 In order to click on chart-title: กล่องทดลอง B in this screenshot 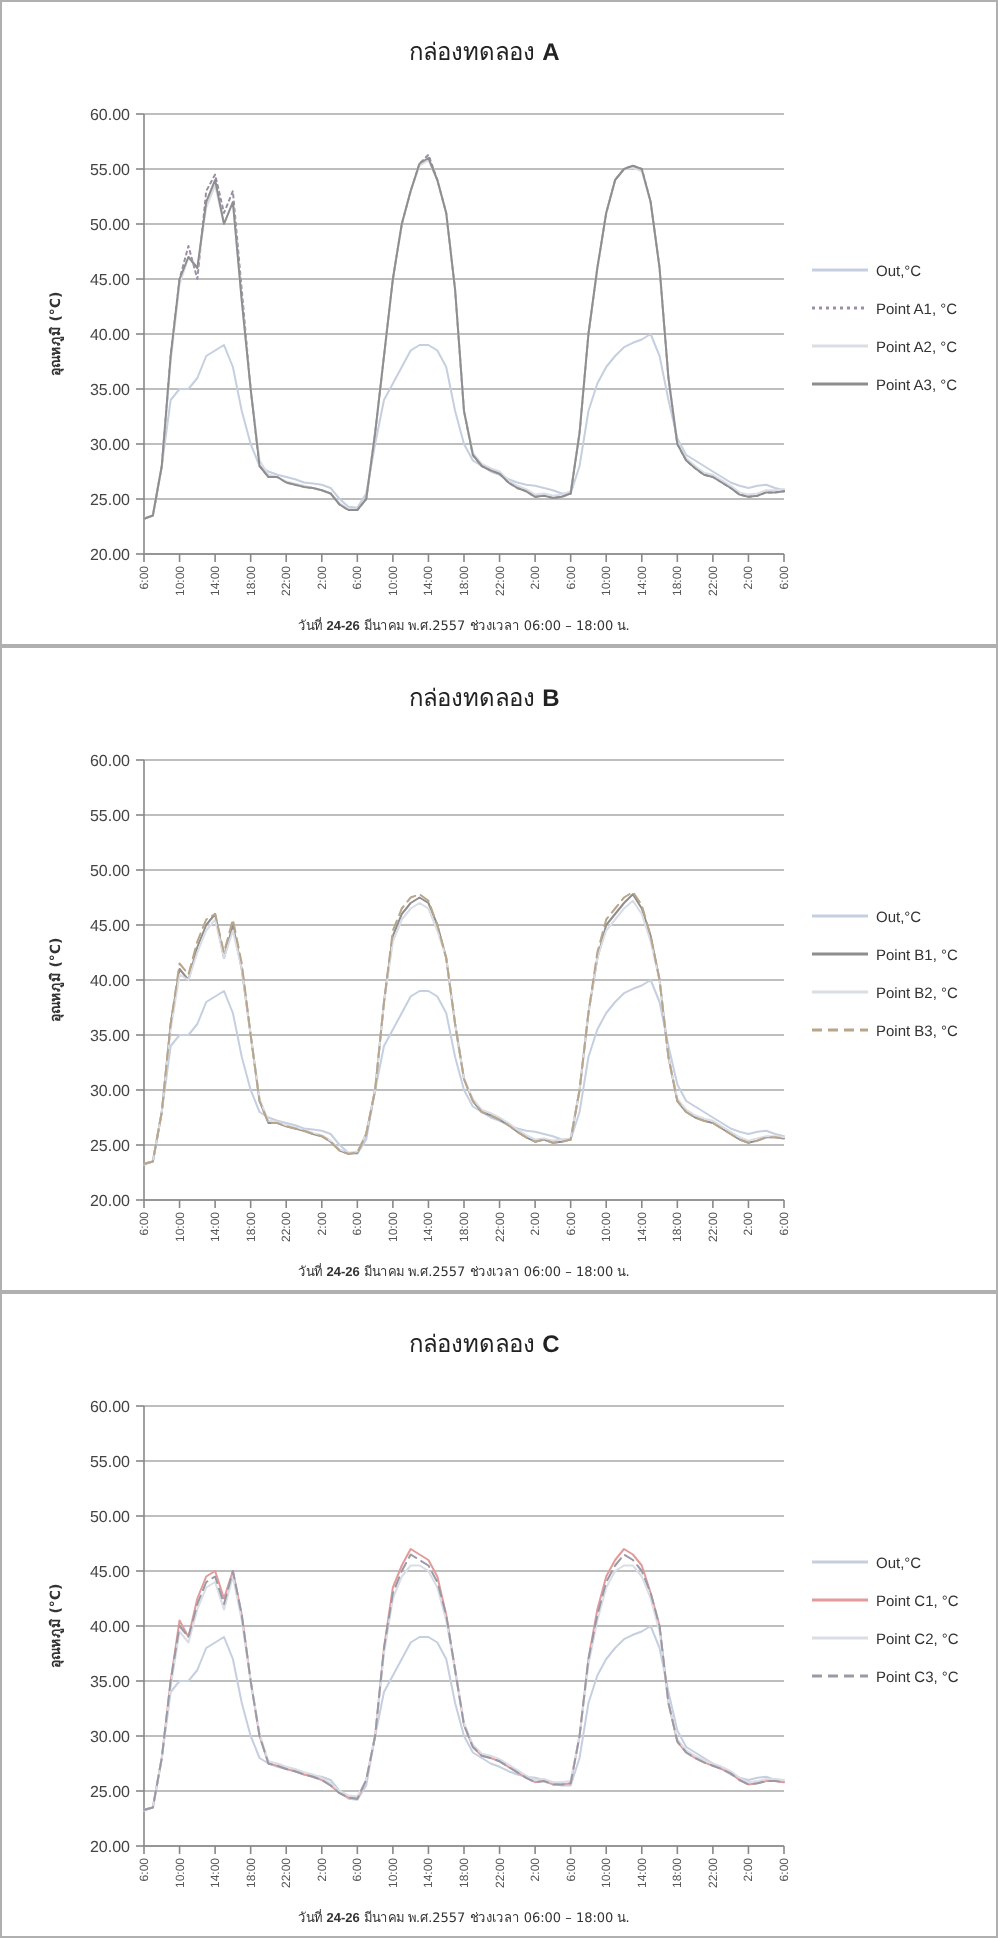, I will do `click(484, 698)`.